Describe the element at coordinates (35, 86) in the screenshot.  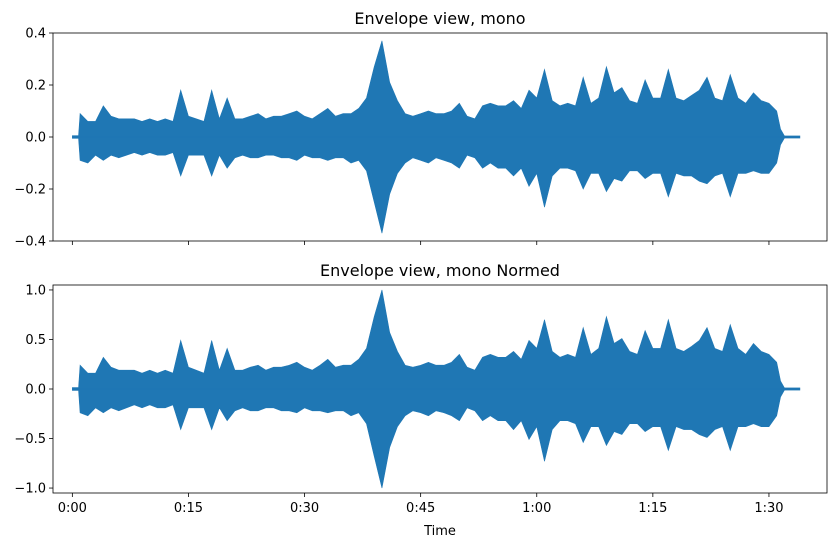
I see `top-y-tick-label: 0.2` at that location.